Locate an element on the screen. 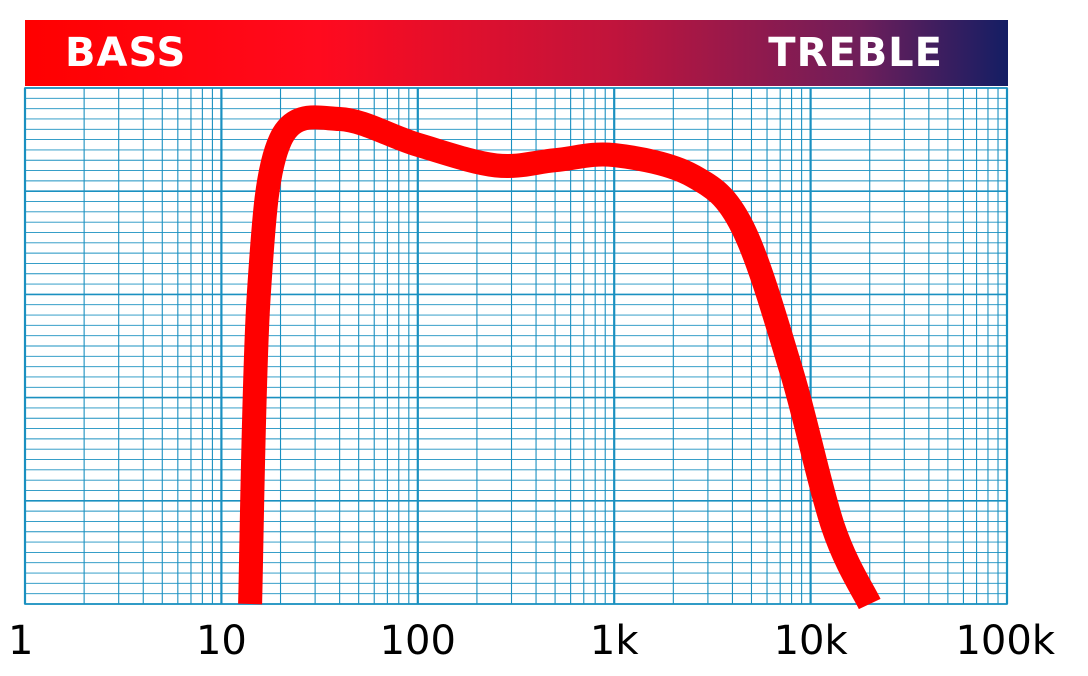 The height and width of the screenshot is (676, 1088). x-tick-label: 1 is located at coordinates (20, 641).